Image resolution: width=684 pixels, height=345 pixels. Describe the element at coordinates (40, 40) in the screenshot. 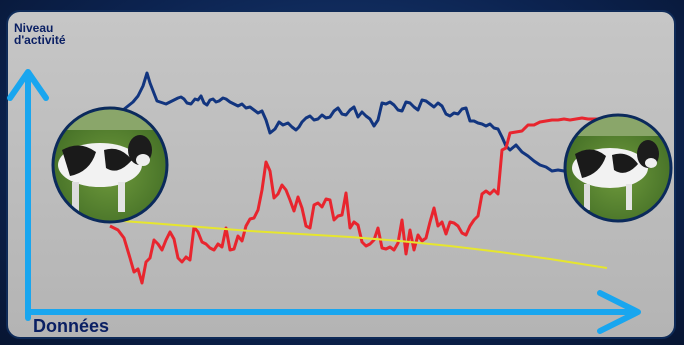

I see `y-axis-label-line-2: d'activité` at that location.